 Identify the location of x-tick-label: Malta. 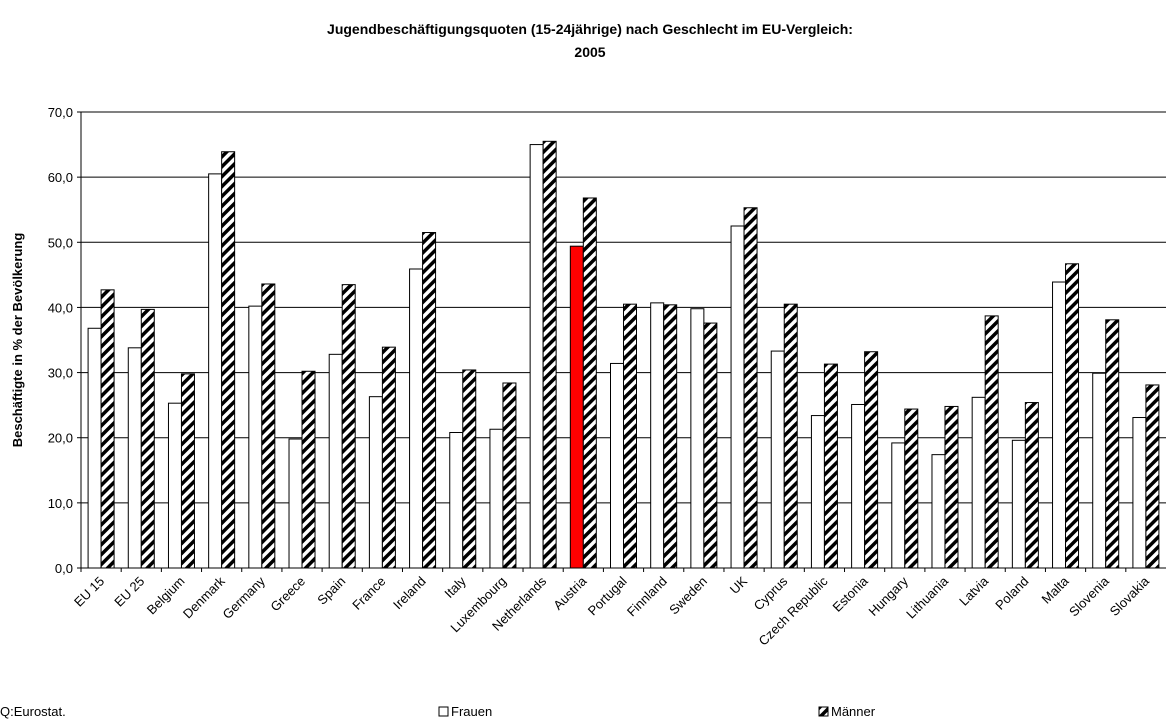
(1056, 590).